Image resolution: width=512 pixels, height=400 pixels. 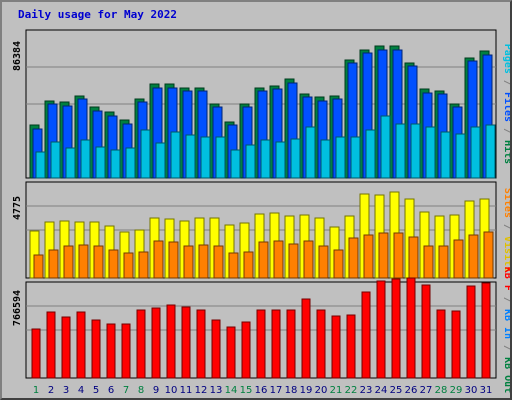 I want to click on x-tick-label: 10, so click(x=171, y=390).